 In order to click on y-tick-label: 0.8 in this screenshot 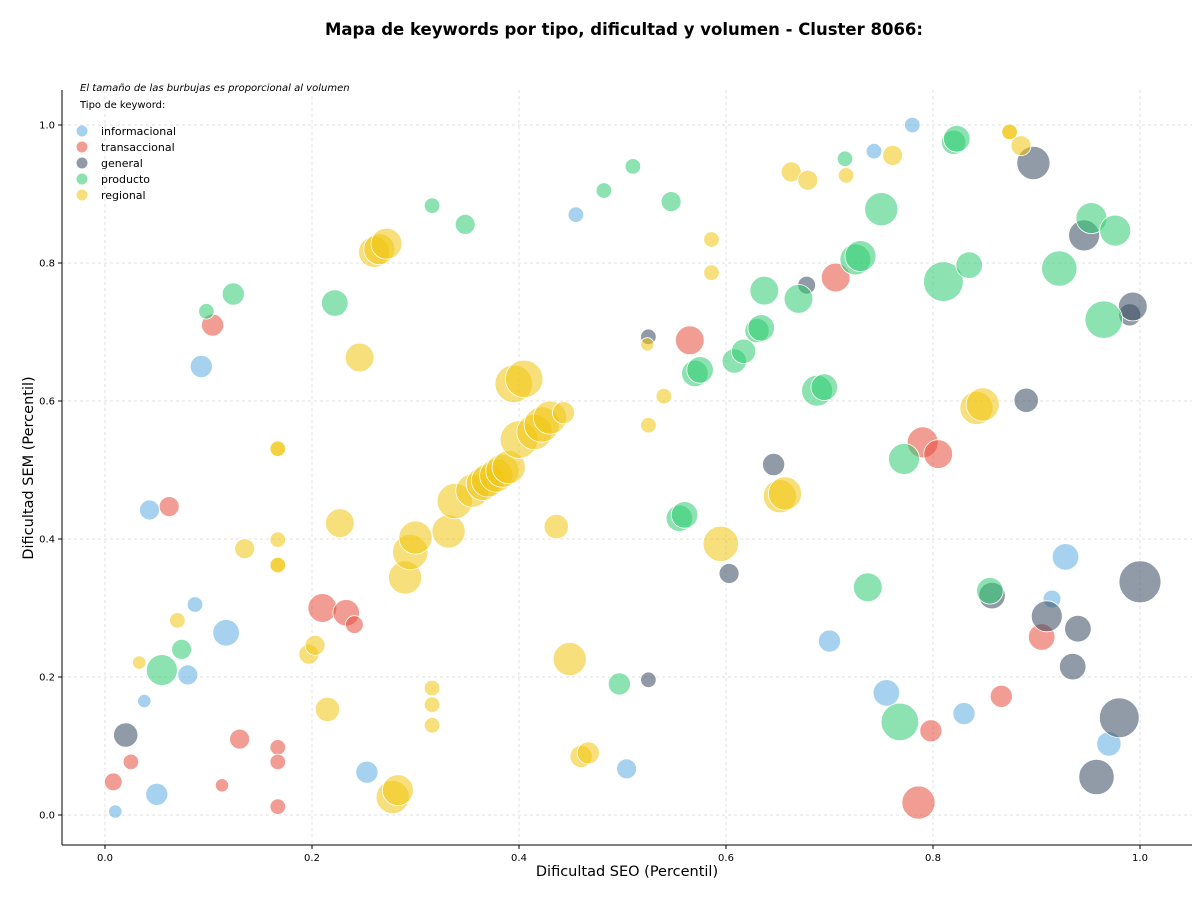, I will do `click(47, 264)`.